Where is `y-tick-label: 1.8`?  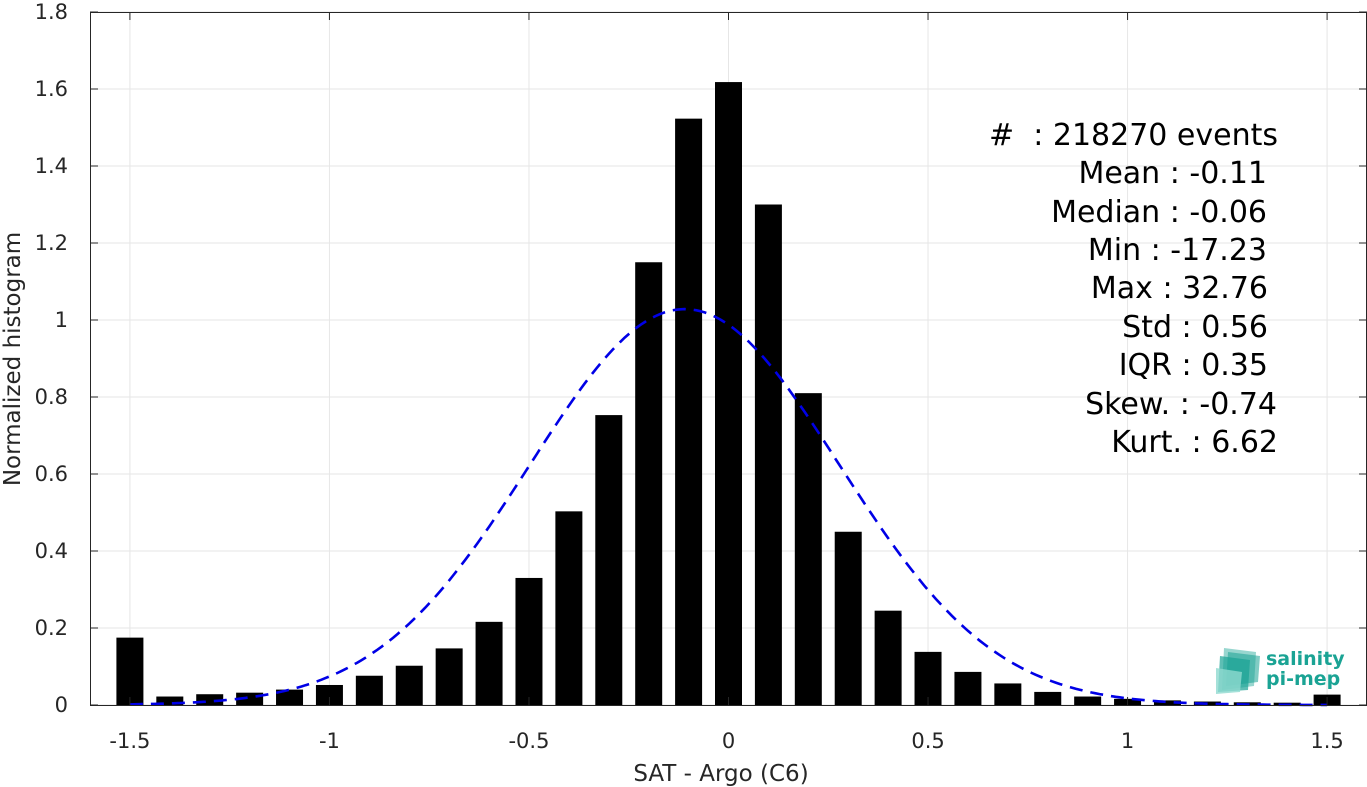 y-tick-label: 1.8 is located at coordinates (51, 12).